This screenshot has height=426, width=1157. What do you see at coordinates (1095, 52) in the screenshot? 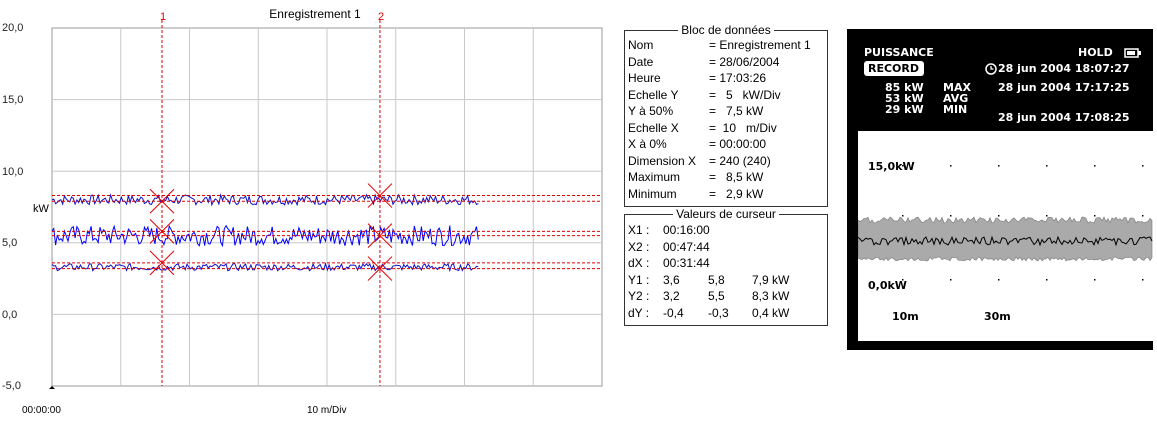
I see `hold-indicator: HOLD` at bounding box center [1095, 52].